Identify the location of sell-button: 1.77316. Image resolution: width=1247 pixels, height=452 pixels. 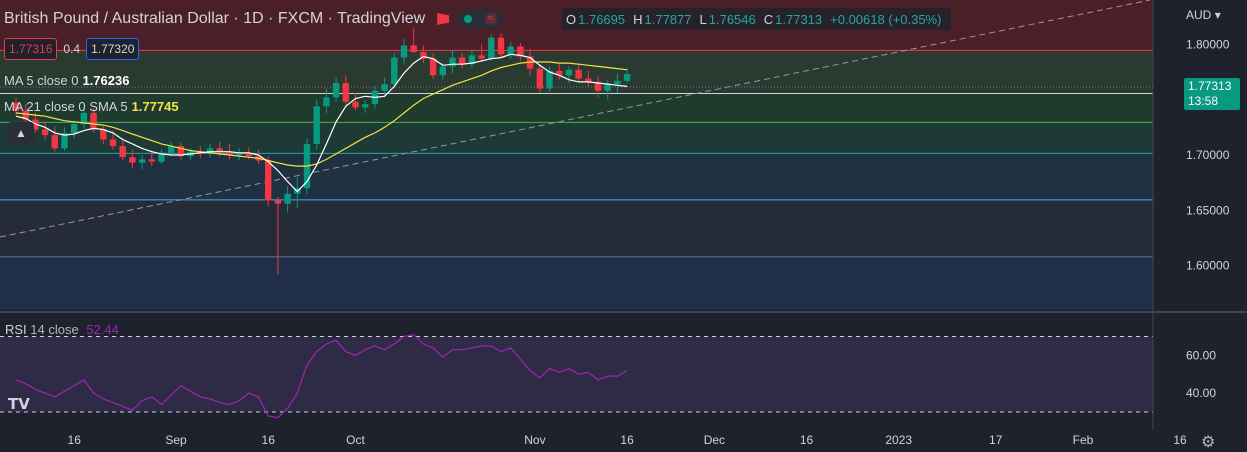
(31, 49).